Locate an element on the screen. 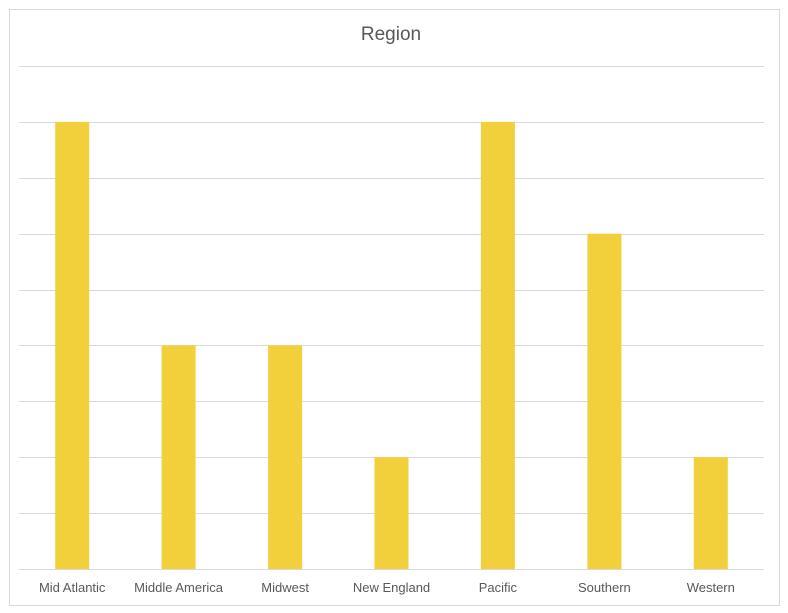 The width and height of the screenshot is (788, 613). bar-midwest is located at coordinates (285, 457).